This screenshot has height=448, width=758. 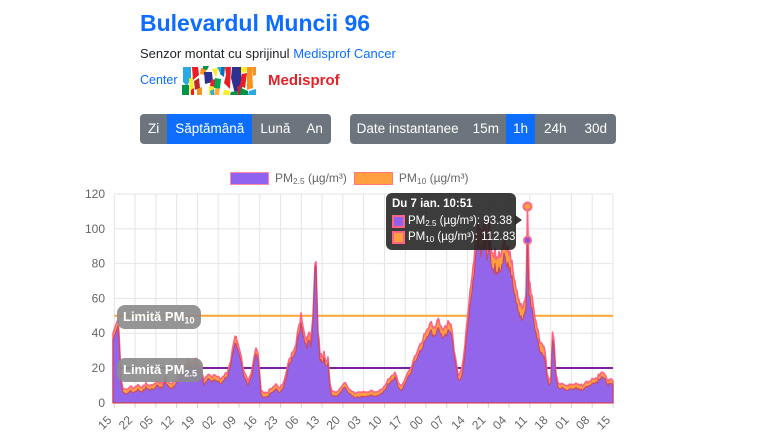 What do you see at coordinates (251, 423) in the screenshot?
I see `svg-text: 16` at bounding box center [251, 423].